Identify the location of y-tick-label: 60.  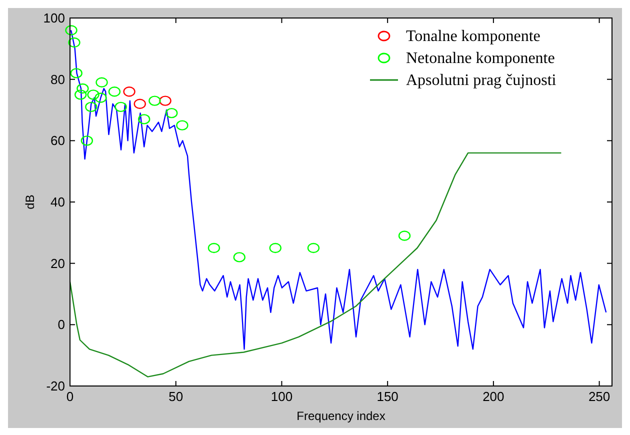
(57, 140).